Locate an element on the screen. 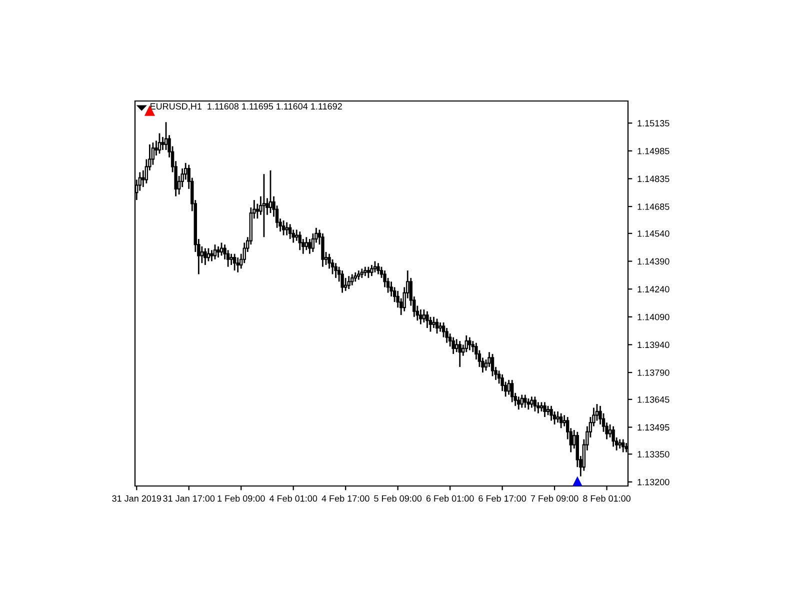 Image resolution: width=800 pixels, height=600 pixels. y-tick-label: 1.14540 is located at coordinates (654, 233).